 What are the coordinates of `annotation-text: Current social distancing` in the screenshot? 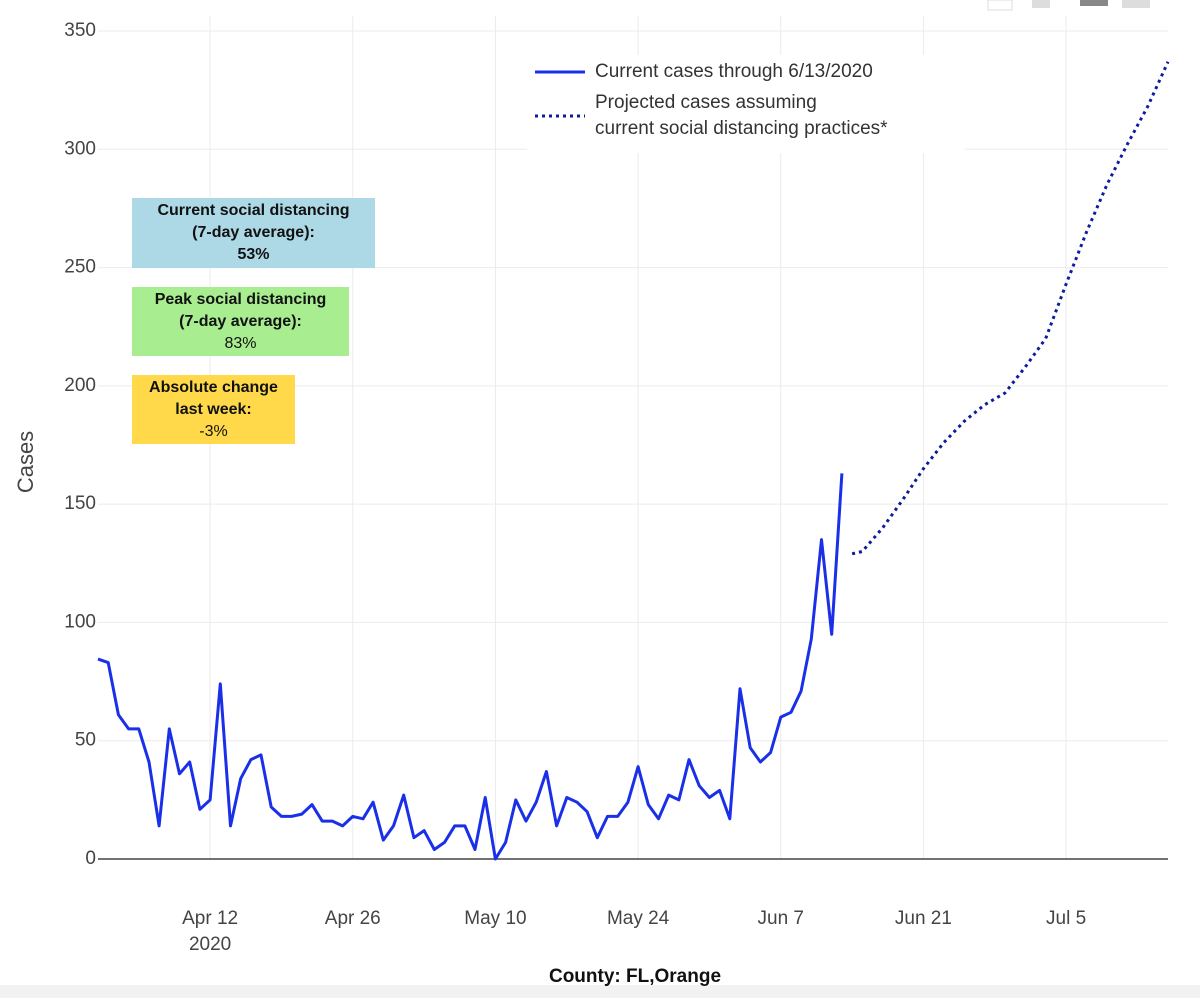 It's located at (253, 210).